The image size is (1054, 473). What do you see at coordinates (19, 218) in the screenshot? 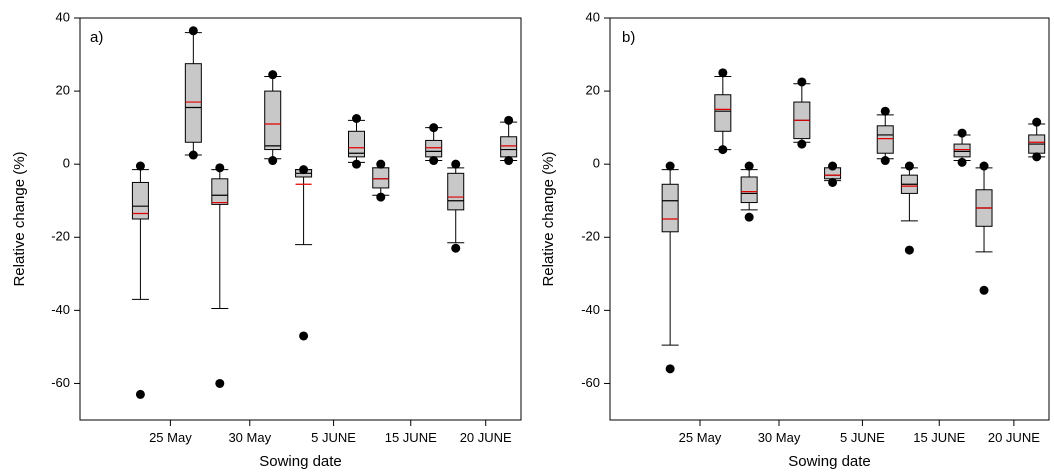
I see `panel-a-ylabel: Relative change (%)` at bounding box center [19, 218].